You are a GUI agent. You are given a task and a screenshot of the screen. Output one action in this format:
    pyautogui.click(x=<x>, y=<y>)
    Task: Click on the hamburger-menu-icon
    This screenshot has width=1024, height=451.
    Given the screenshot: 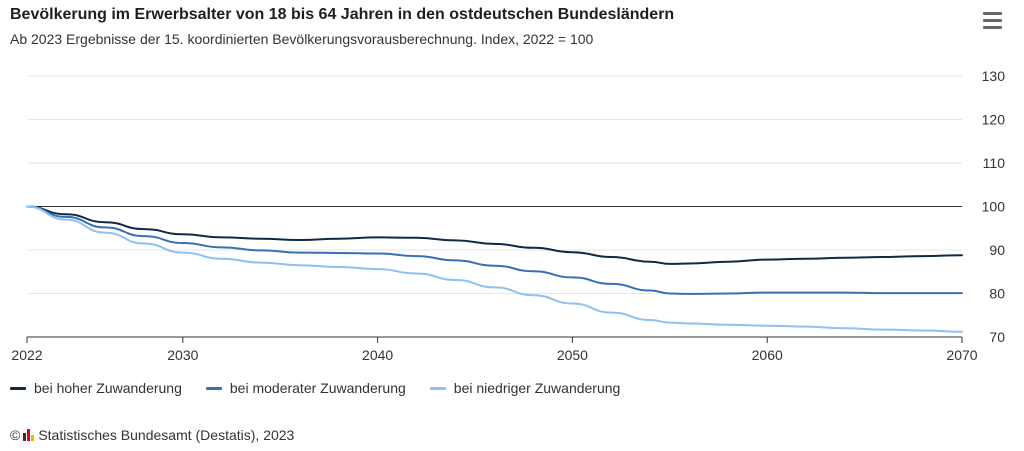 What is the action you would take?
    pyautogui.click(x=993, y=23)
    